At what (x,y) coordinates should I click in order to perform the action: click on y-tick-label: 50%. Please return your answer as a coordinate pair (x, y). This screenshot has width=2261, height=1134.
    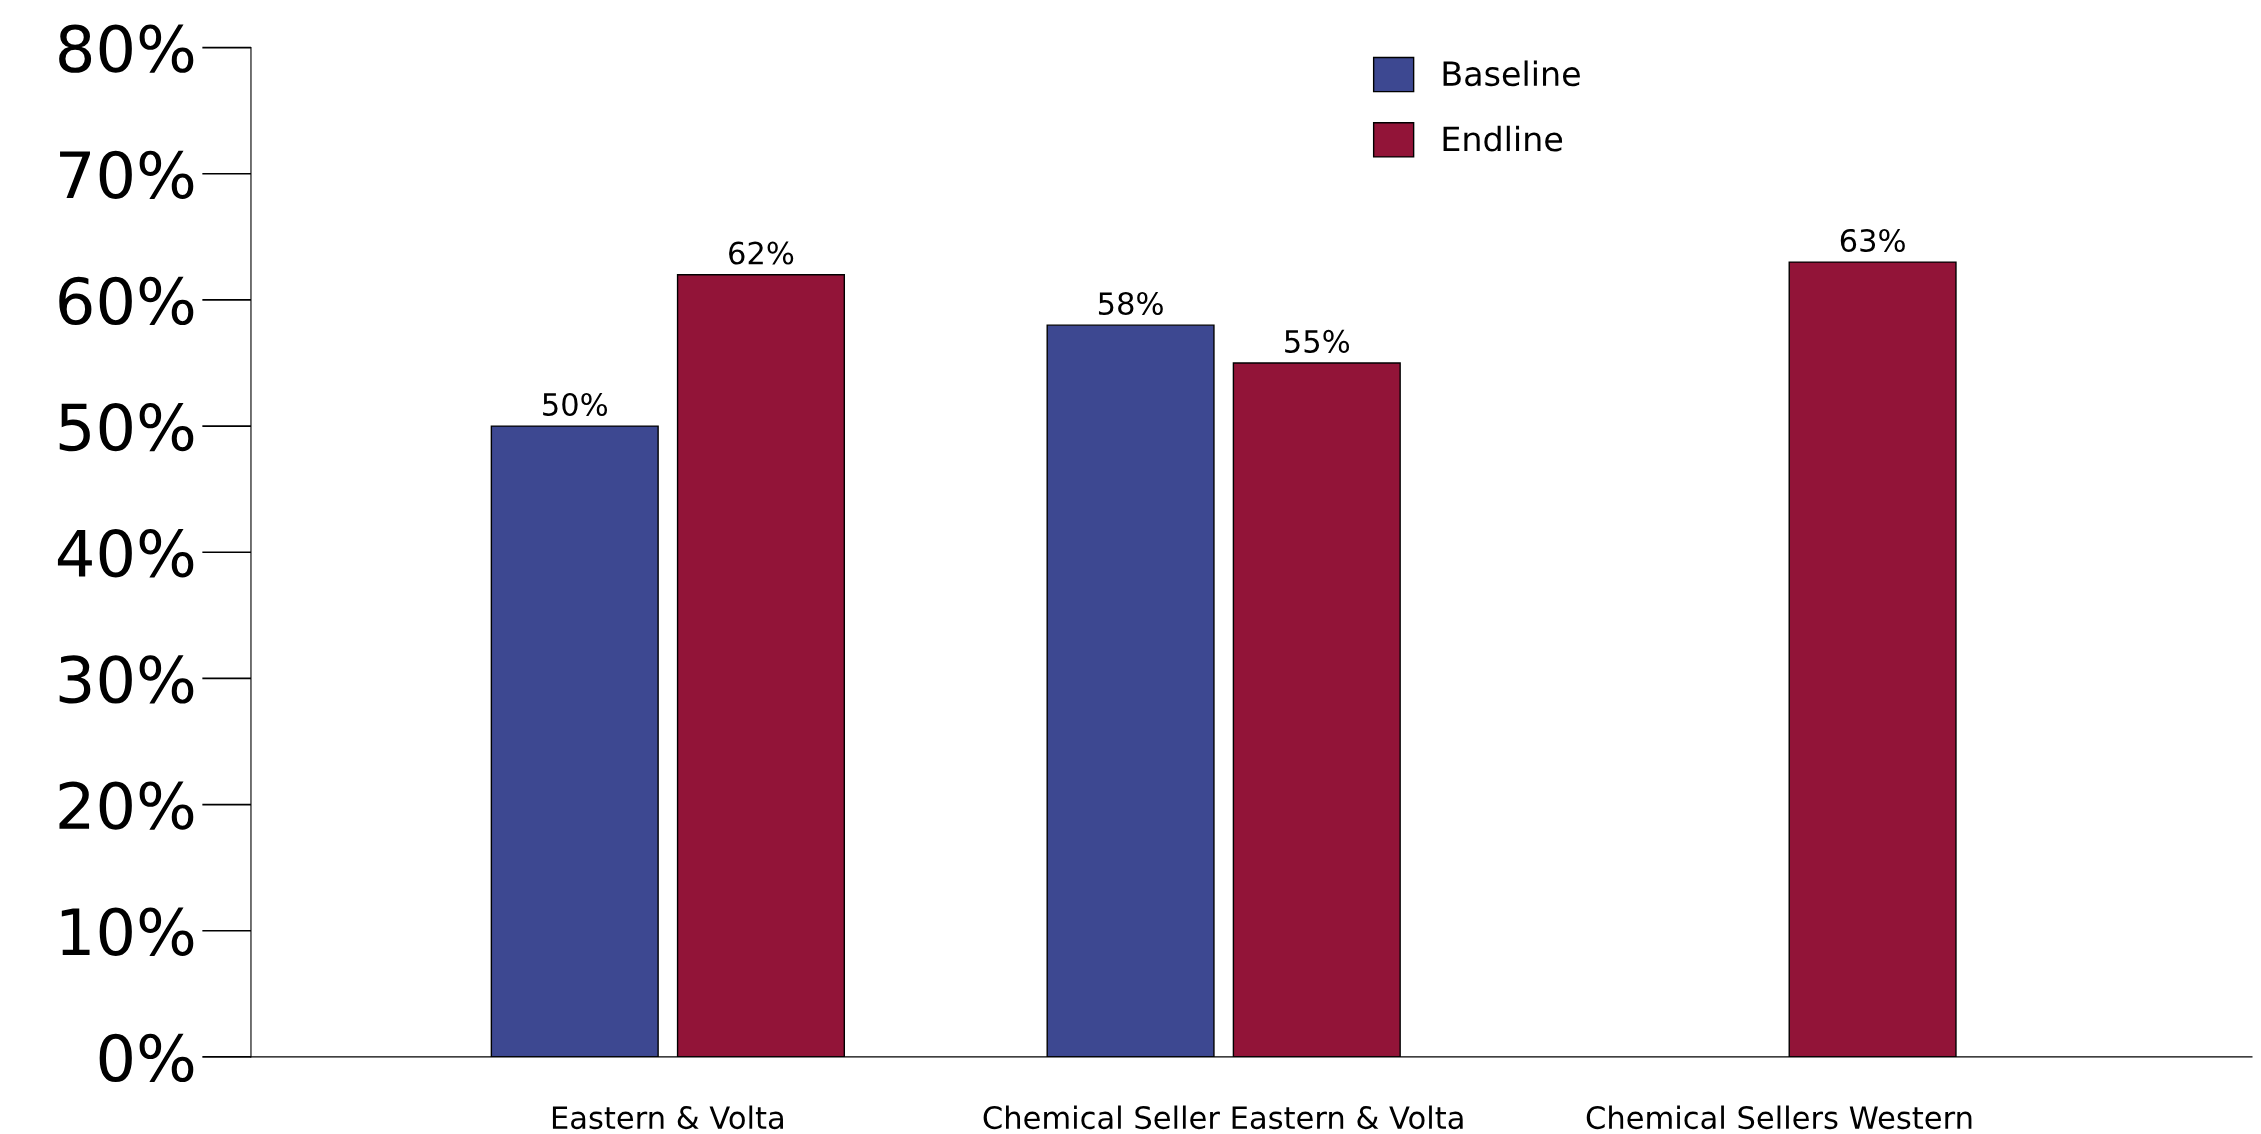
    Looking at the image, I should click on (126, 427).